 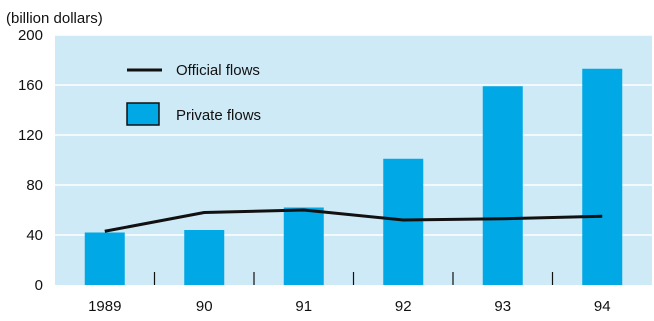 What do you see at coordinates (403, 306) in the screenshot?
I see `x-tick-label: 92` at bounding box center [403, 306].